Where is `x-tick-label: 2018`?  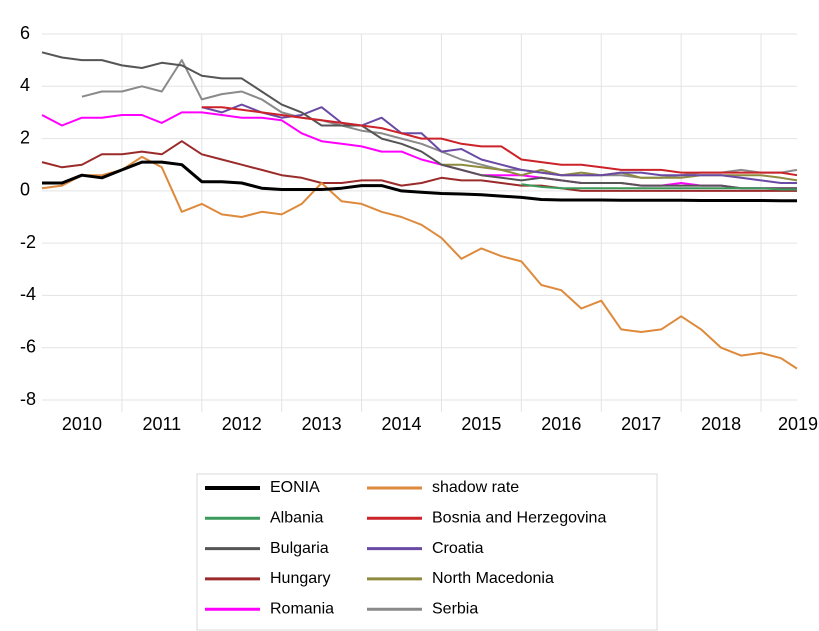 x-tick-label: 2018 is located at coordinates (721, 424).